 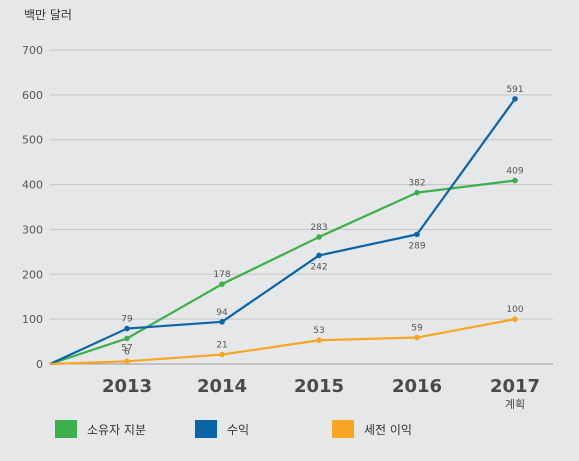 I want to click on legend-swatch-pretax-profit, so click(x=343, y=429).